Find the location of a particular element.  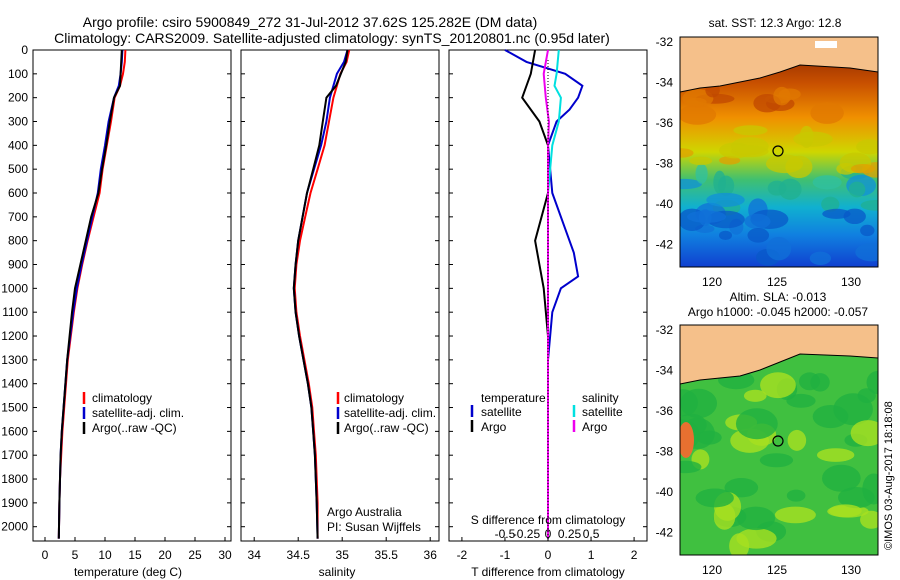

depth-tick-label: 800 is located at coordinates (18, 241).